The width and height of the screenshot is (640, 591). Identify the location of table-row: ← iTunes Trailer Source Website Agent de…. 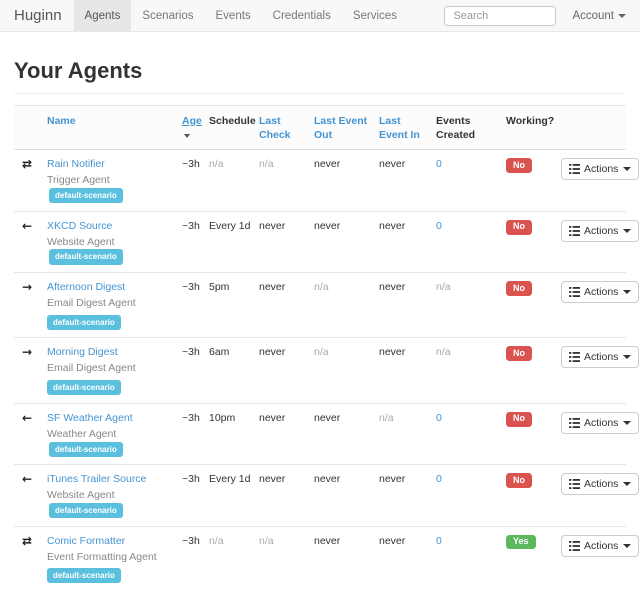
(327, 495).